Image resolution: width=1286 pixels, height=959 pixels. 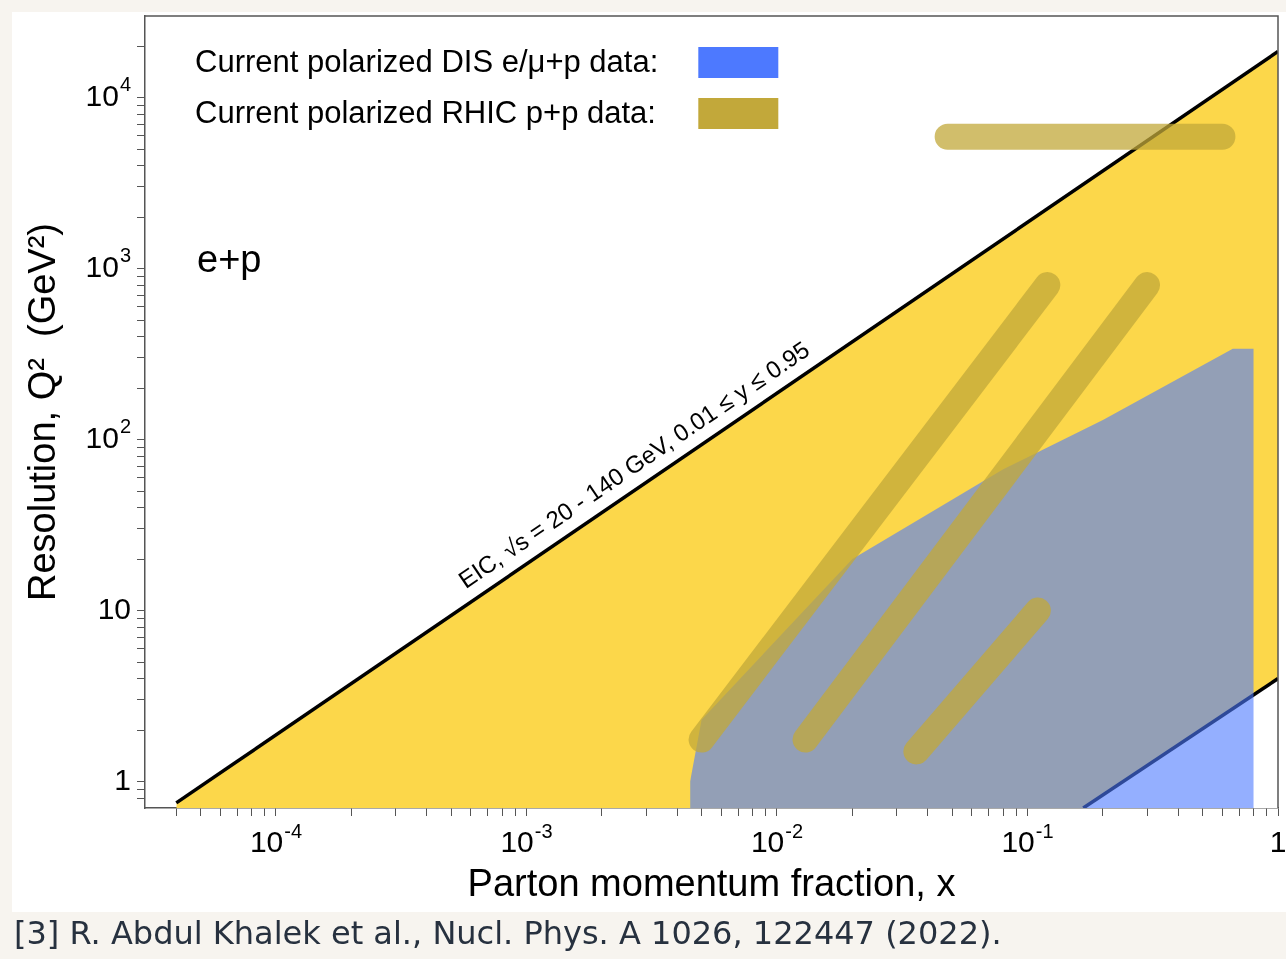 What do you see at coordinates (114, 608) in the screenshot?
I see `y-tick-label: 10` at bounding box center [114, 608].